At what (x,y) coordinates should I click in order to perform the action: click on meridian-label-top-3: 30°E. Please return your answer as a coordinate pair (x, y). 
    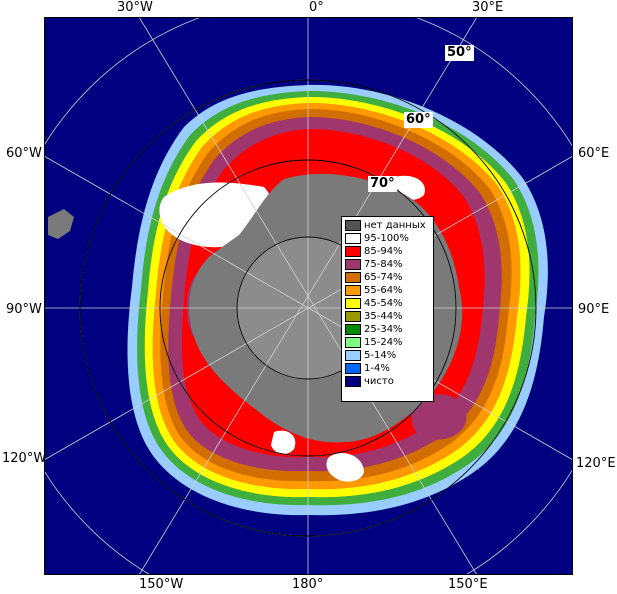
    Looking at the image, I should click on (488, 7).